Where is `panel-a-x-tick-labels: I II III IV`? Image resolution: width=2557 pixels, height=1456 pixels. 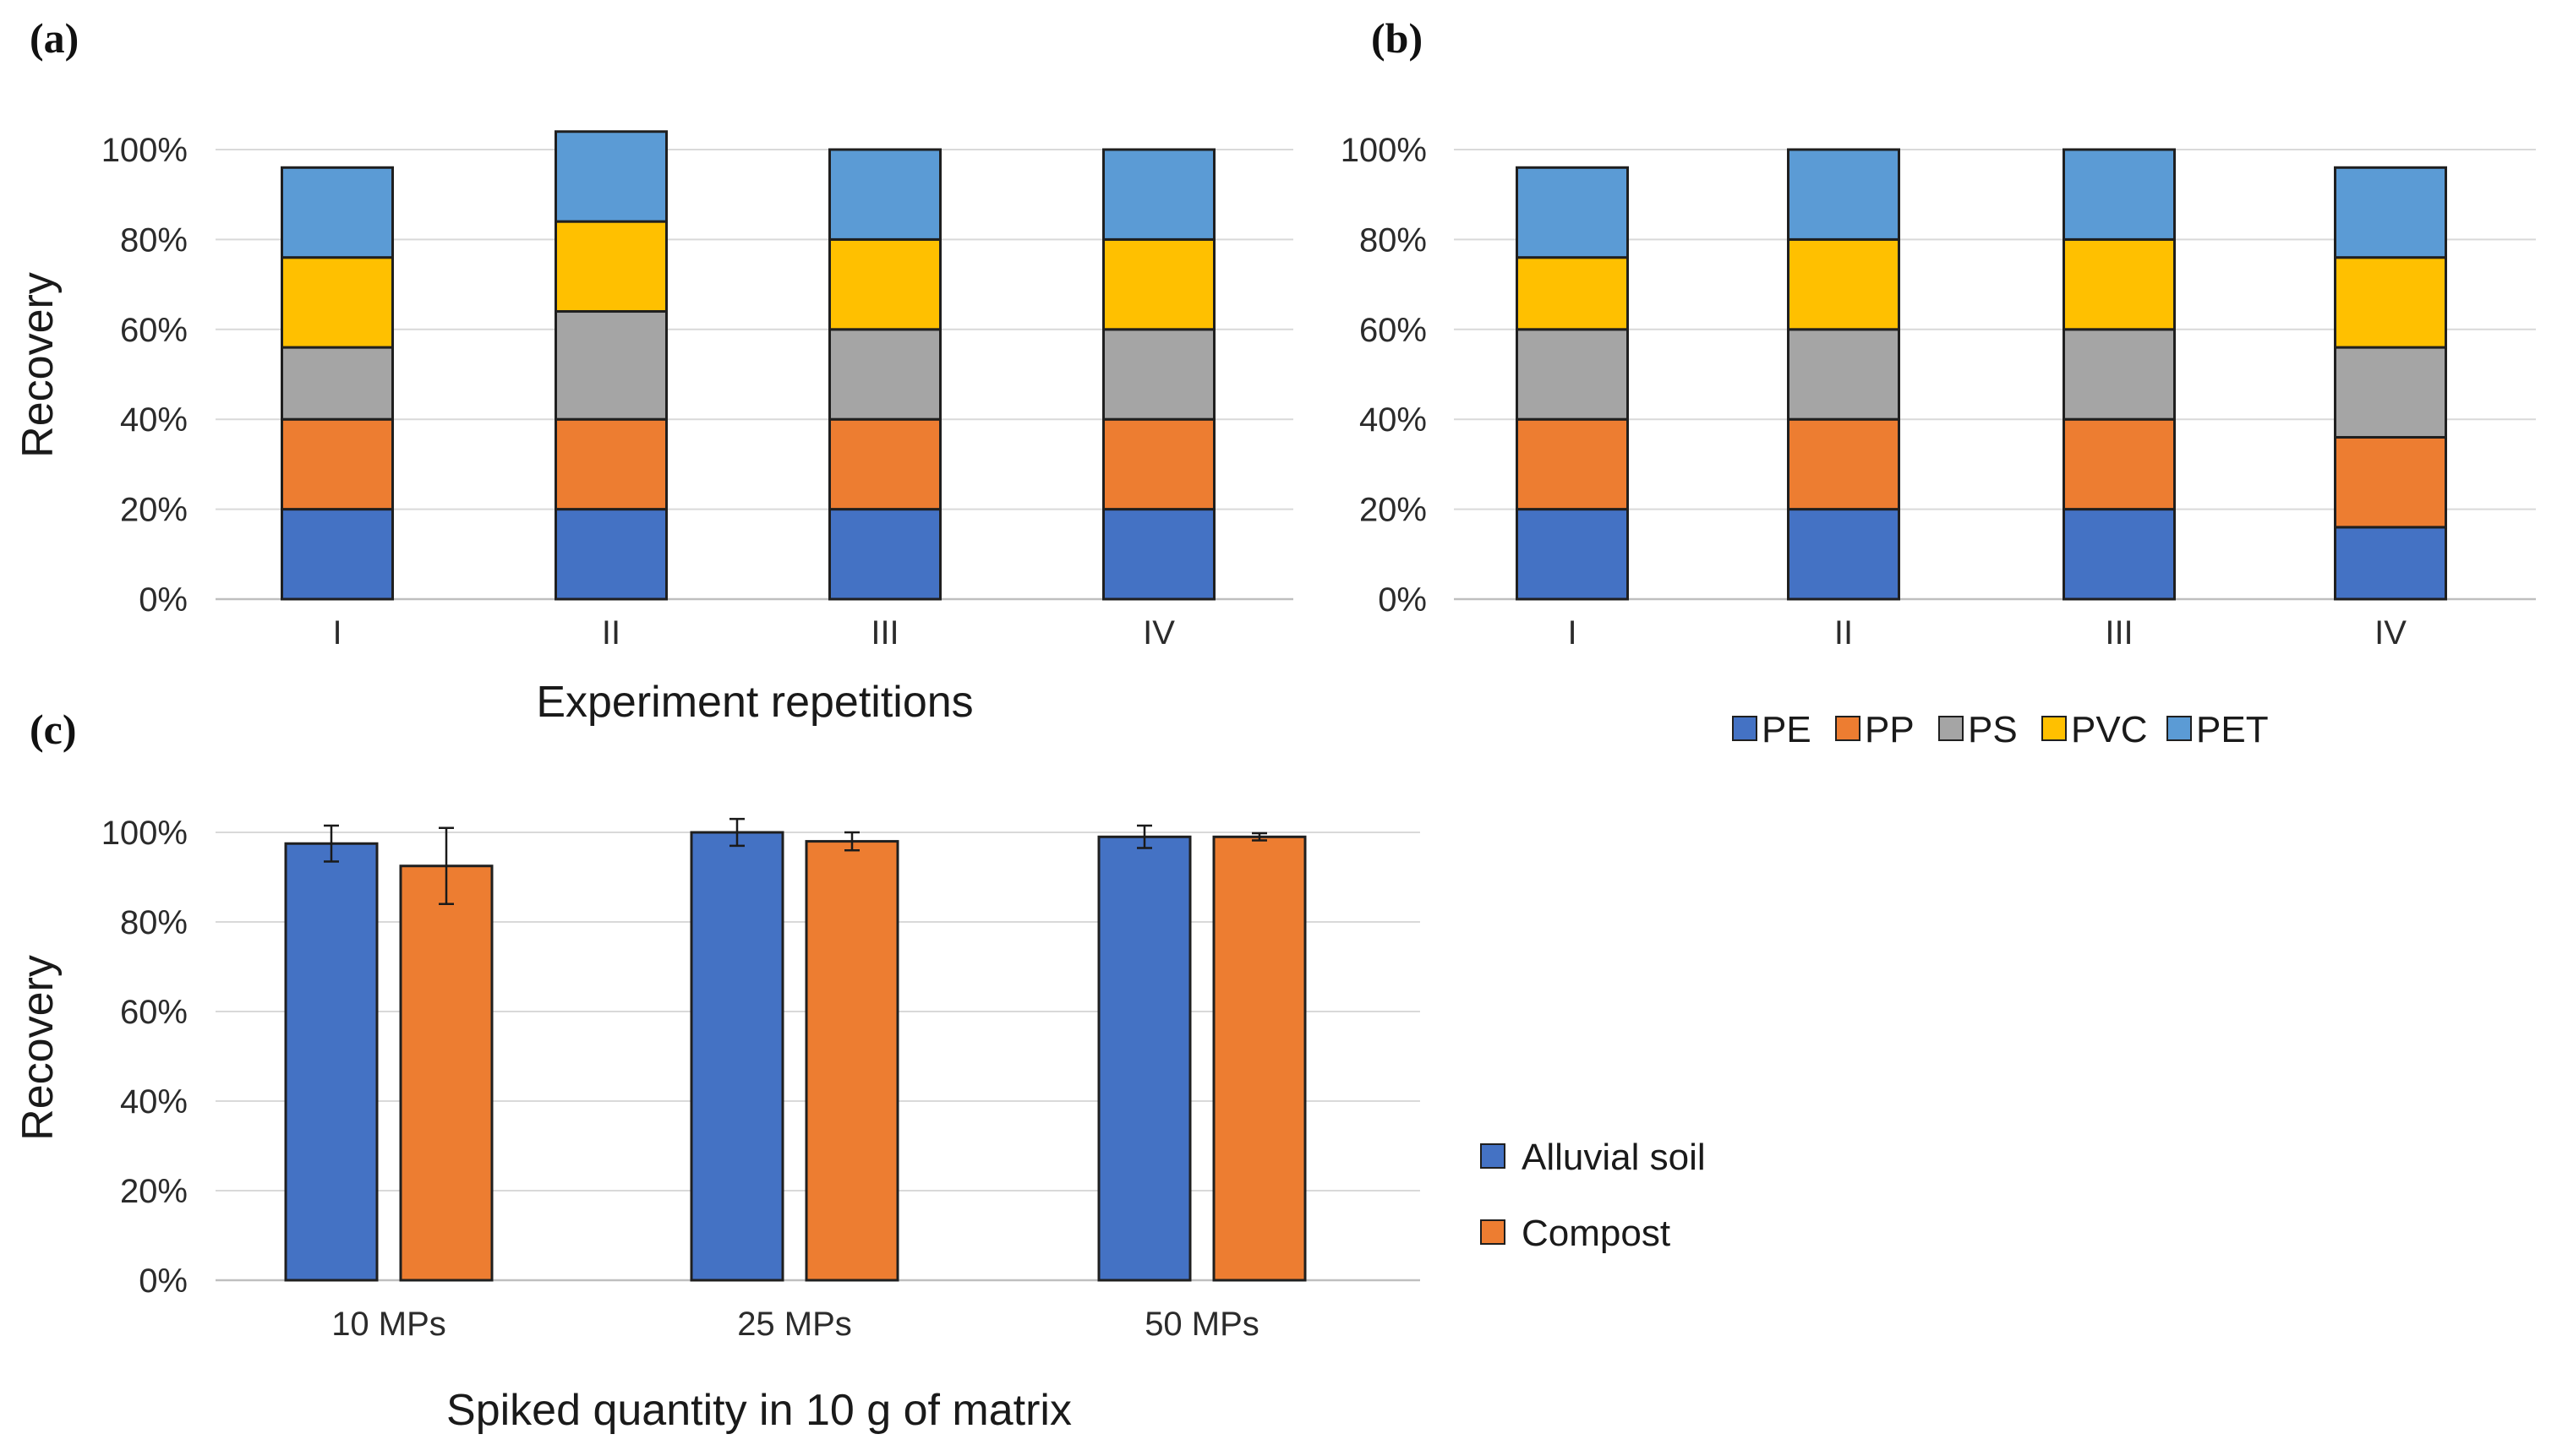 panel-a-x-tick-labels: I II III IV is located at coordinates (754, 633).